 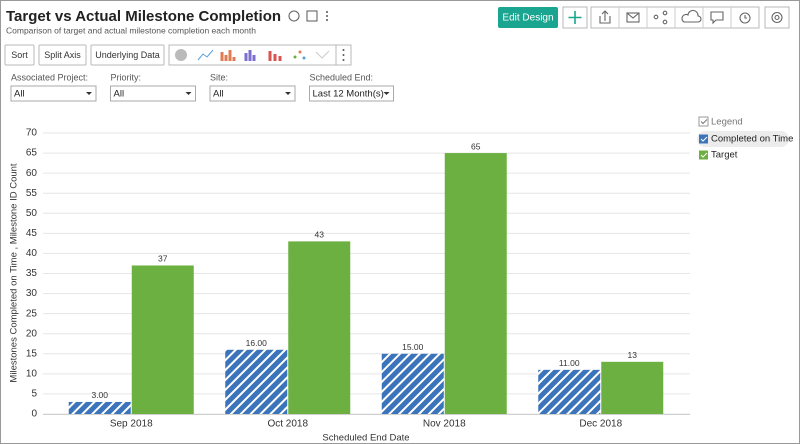 I want to click on x-tick-label: Nov 2018, so click(x=444, y=424).